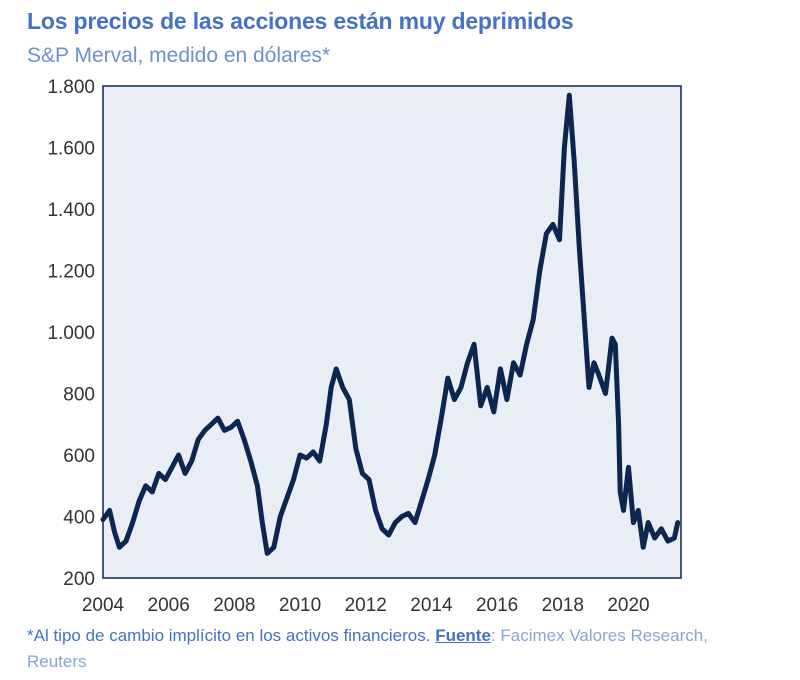  What do you see at coordinates (497, 605) in the screenshot?
I see `x-tick-label: 2016` at bounding box center [497, 605].